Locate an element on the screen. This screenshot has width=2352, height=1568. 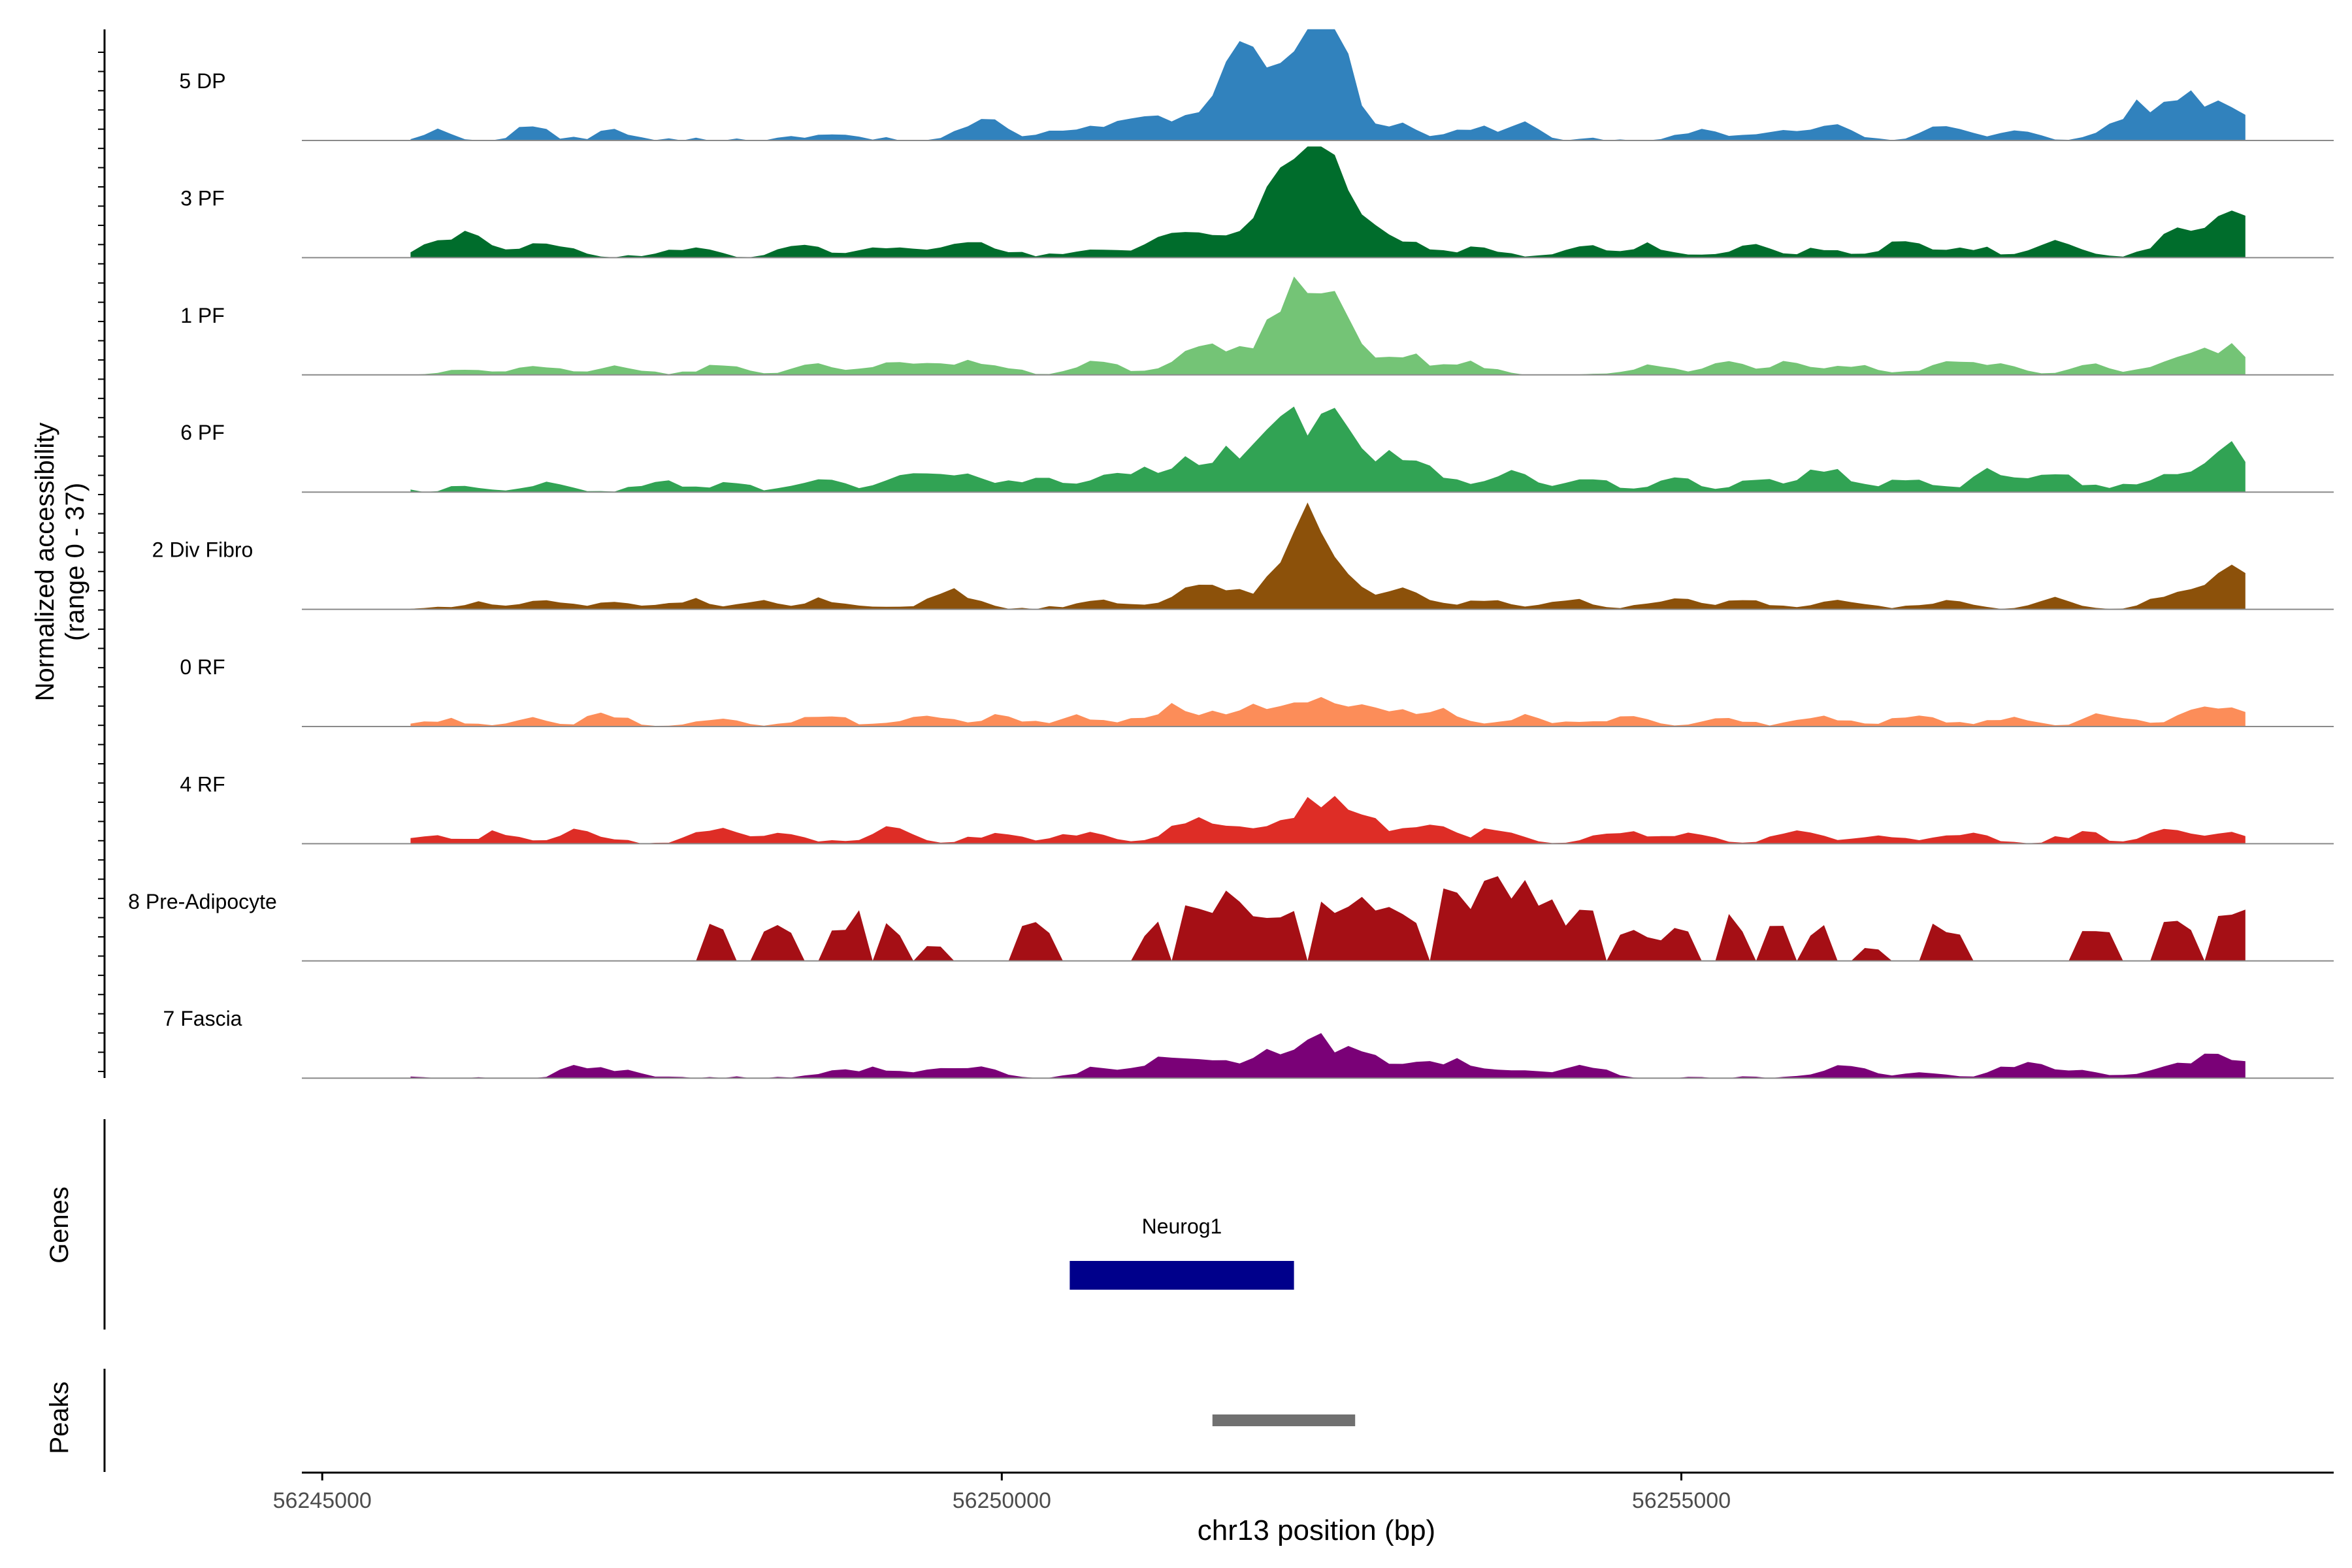
track-3-pf: 3 PF is located at coordinates (1257, 202).